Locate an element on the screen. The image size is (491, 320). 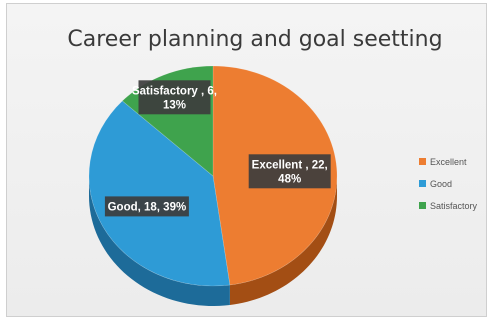
legend-item-good: Good is located at coordinates (435, 184).